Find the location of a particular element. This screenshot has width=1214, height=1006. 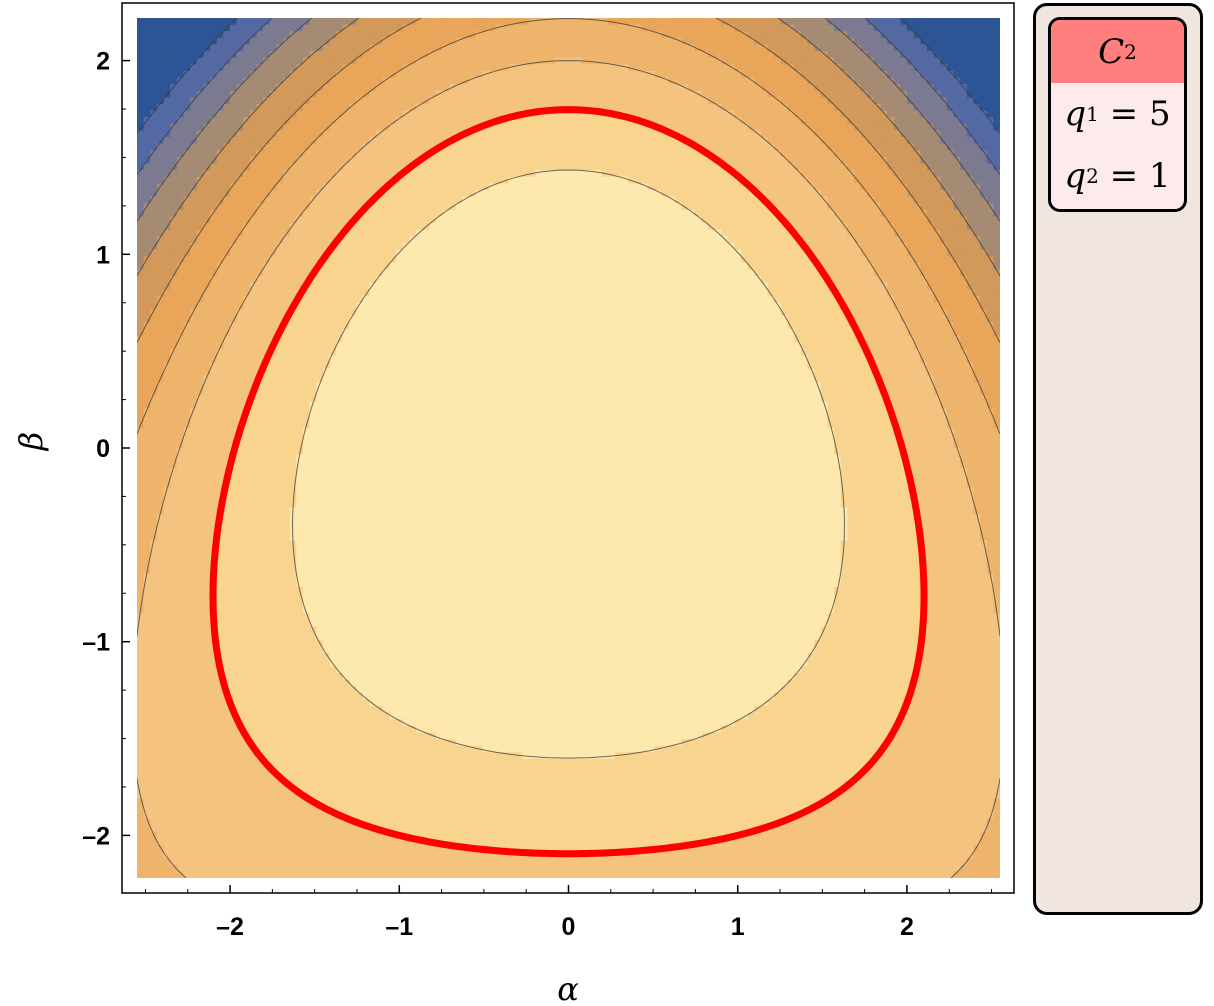

y-tick-label: –2 is located at coordinates (96, 836).